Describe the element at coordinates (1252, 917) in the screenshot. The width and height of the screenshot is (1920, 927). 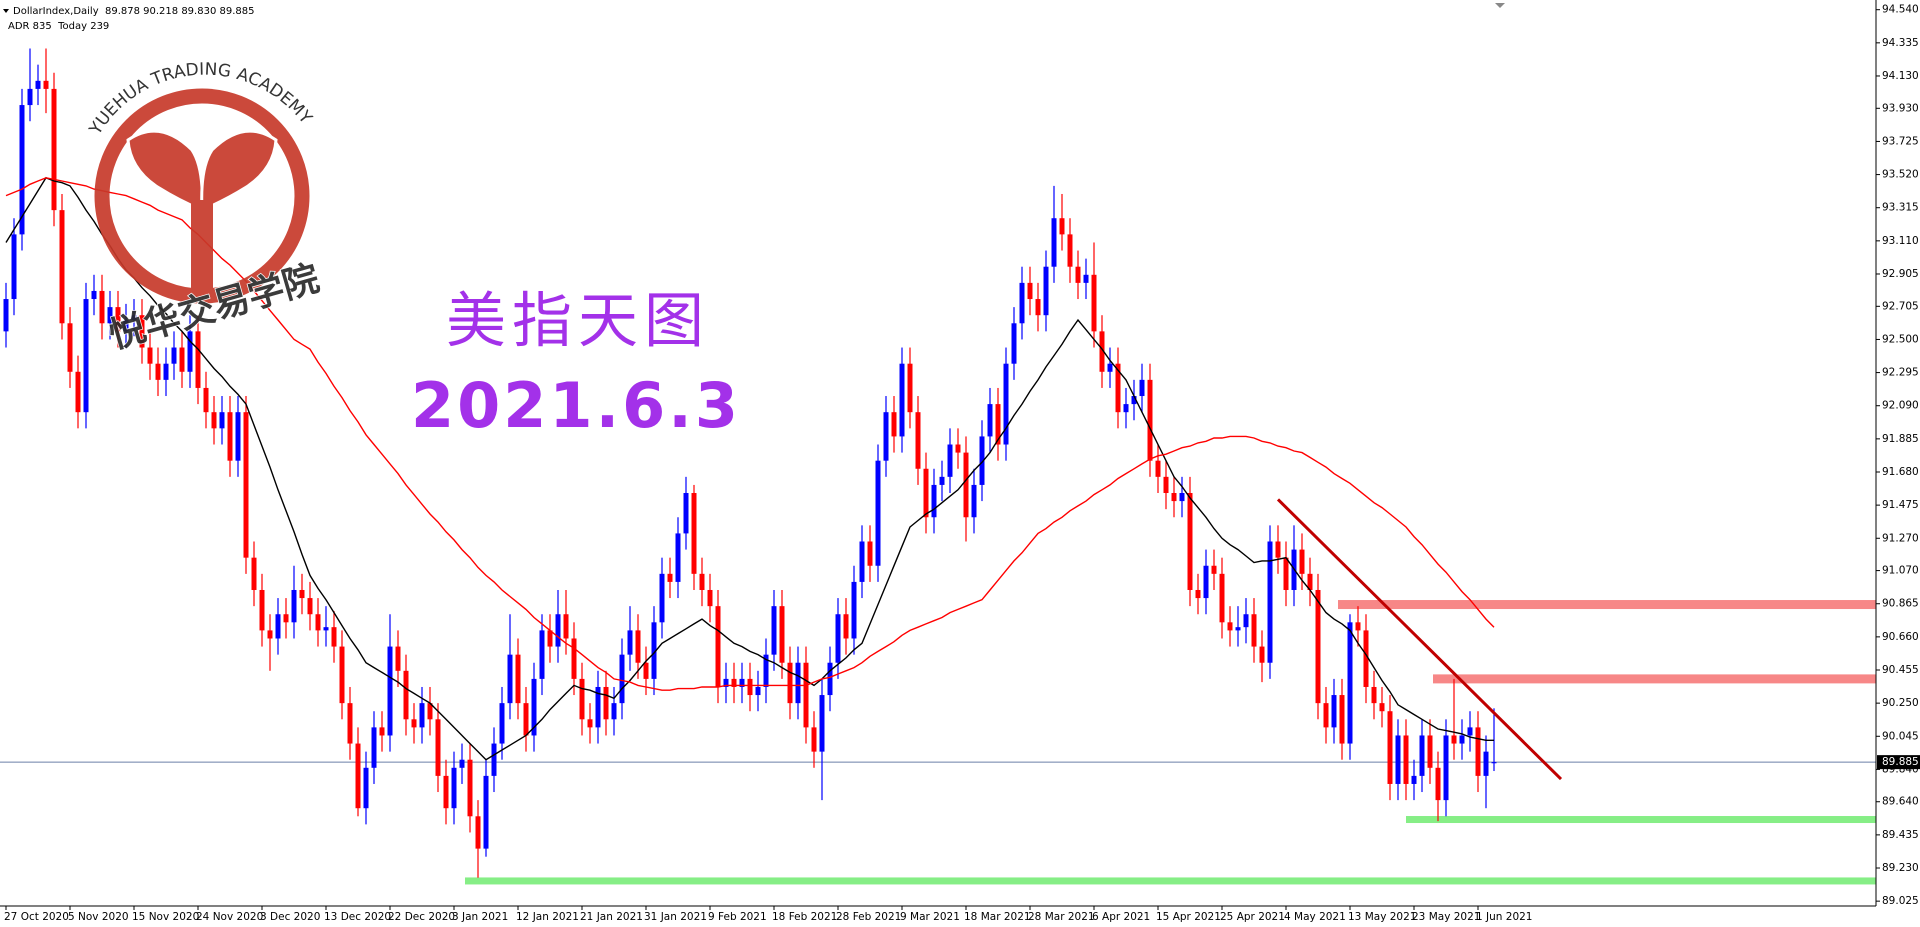
I see `x-tick-label: 25 Apr 2021` at that location.